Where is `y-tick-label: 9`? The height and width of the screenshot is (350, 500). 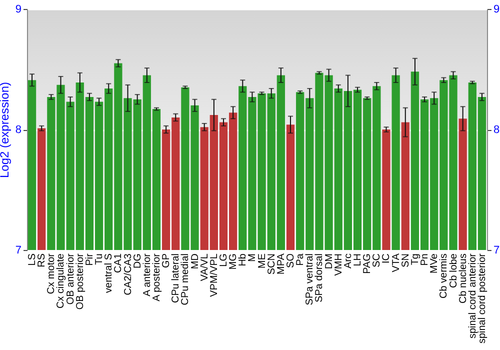 y-tick-label: 9 is located at coordinates (18, 10).